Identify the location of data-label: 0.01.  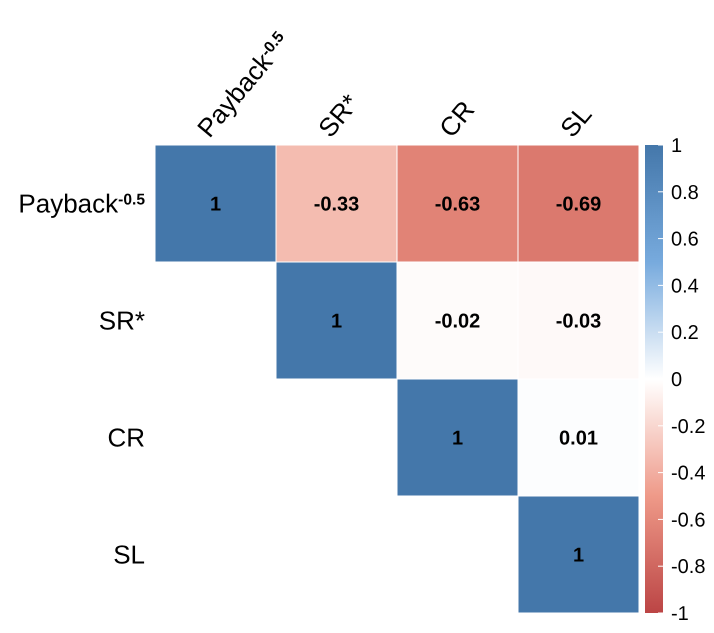
(578, 439).